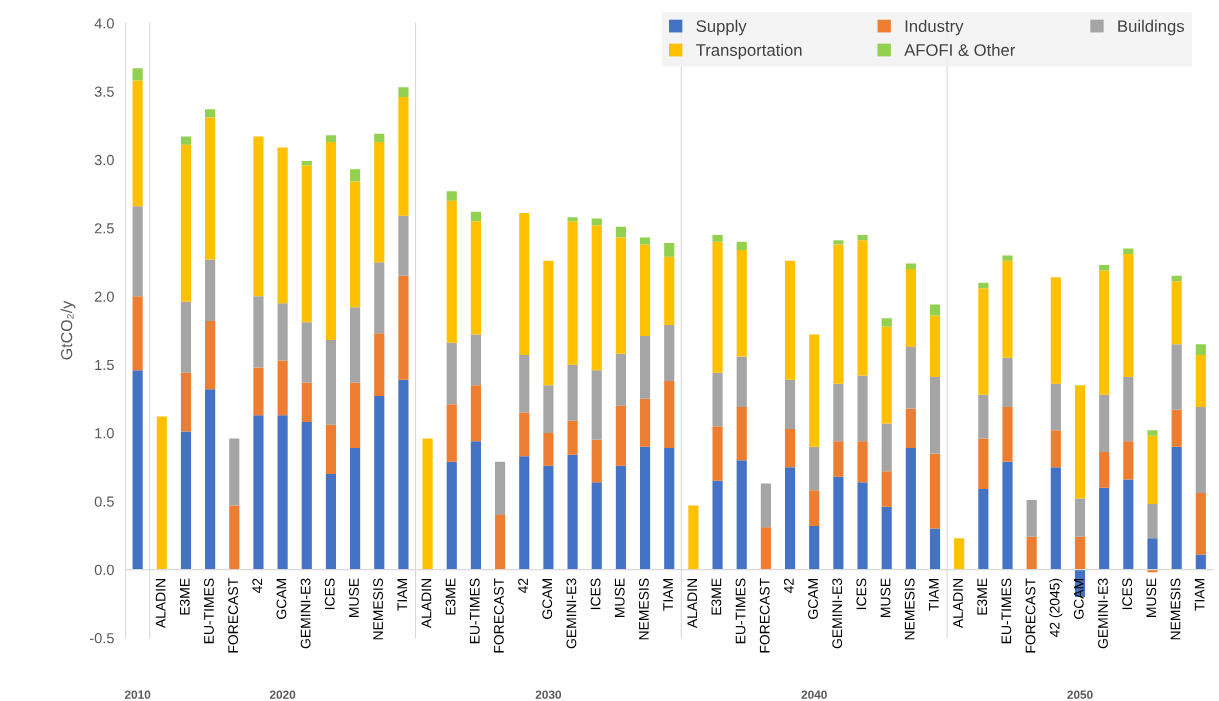 The height and width of the screenshot is (701, 1219). Describe the element at coordinates (101, 638) in the screenshot. I see `y-tick-label: -0.5` at that location.